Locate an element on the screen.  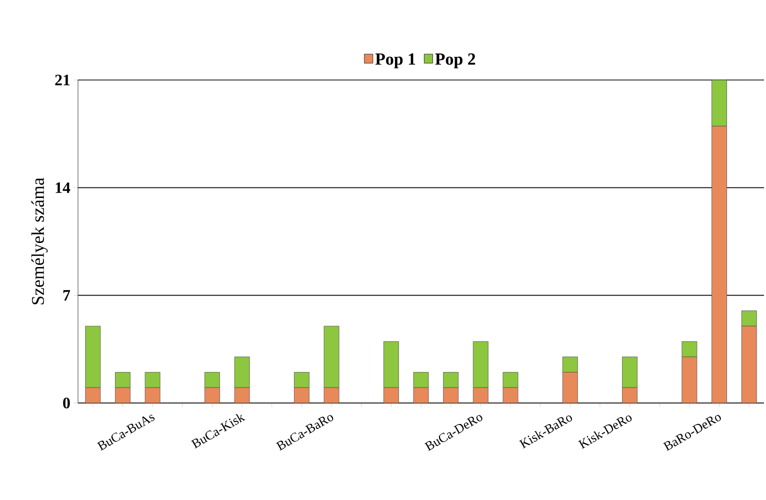
legend-label: Pop 2 is located at coordinates (455, 60).